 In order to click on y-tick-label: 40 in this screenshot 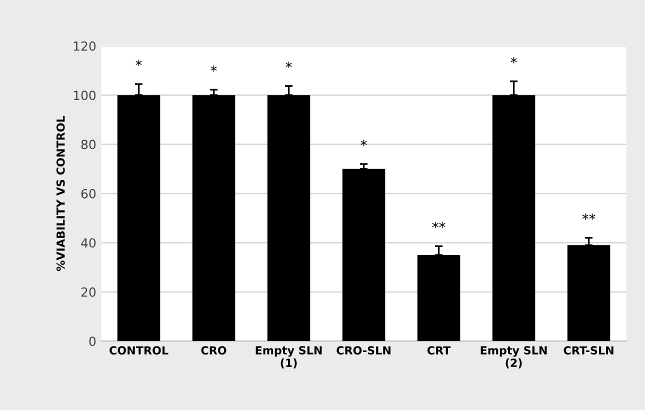, I will do `click(88, 243)`.